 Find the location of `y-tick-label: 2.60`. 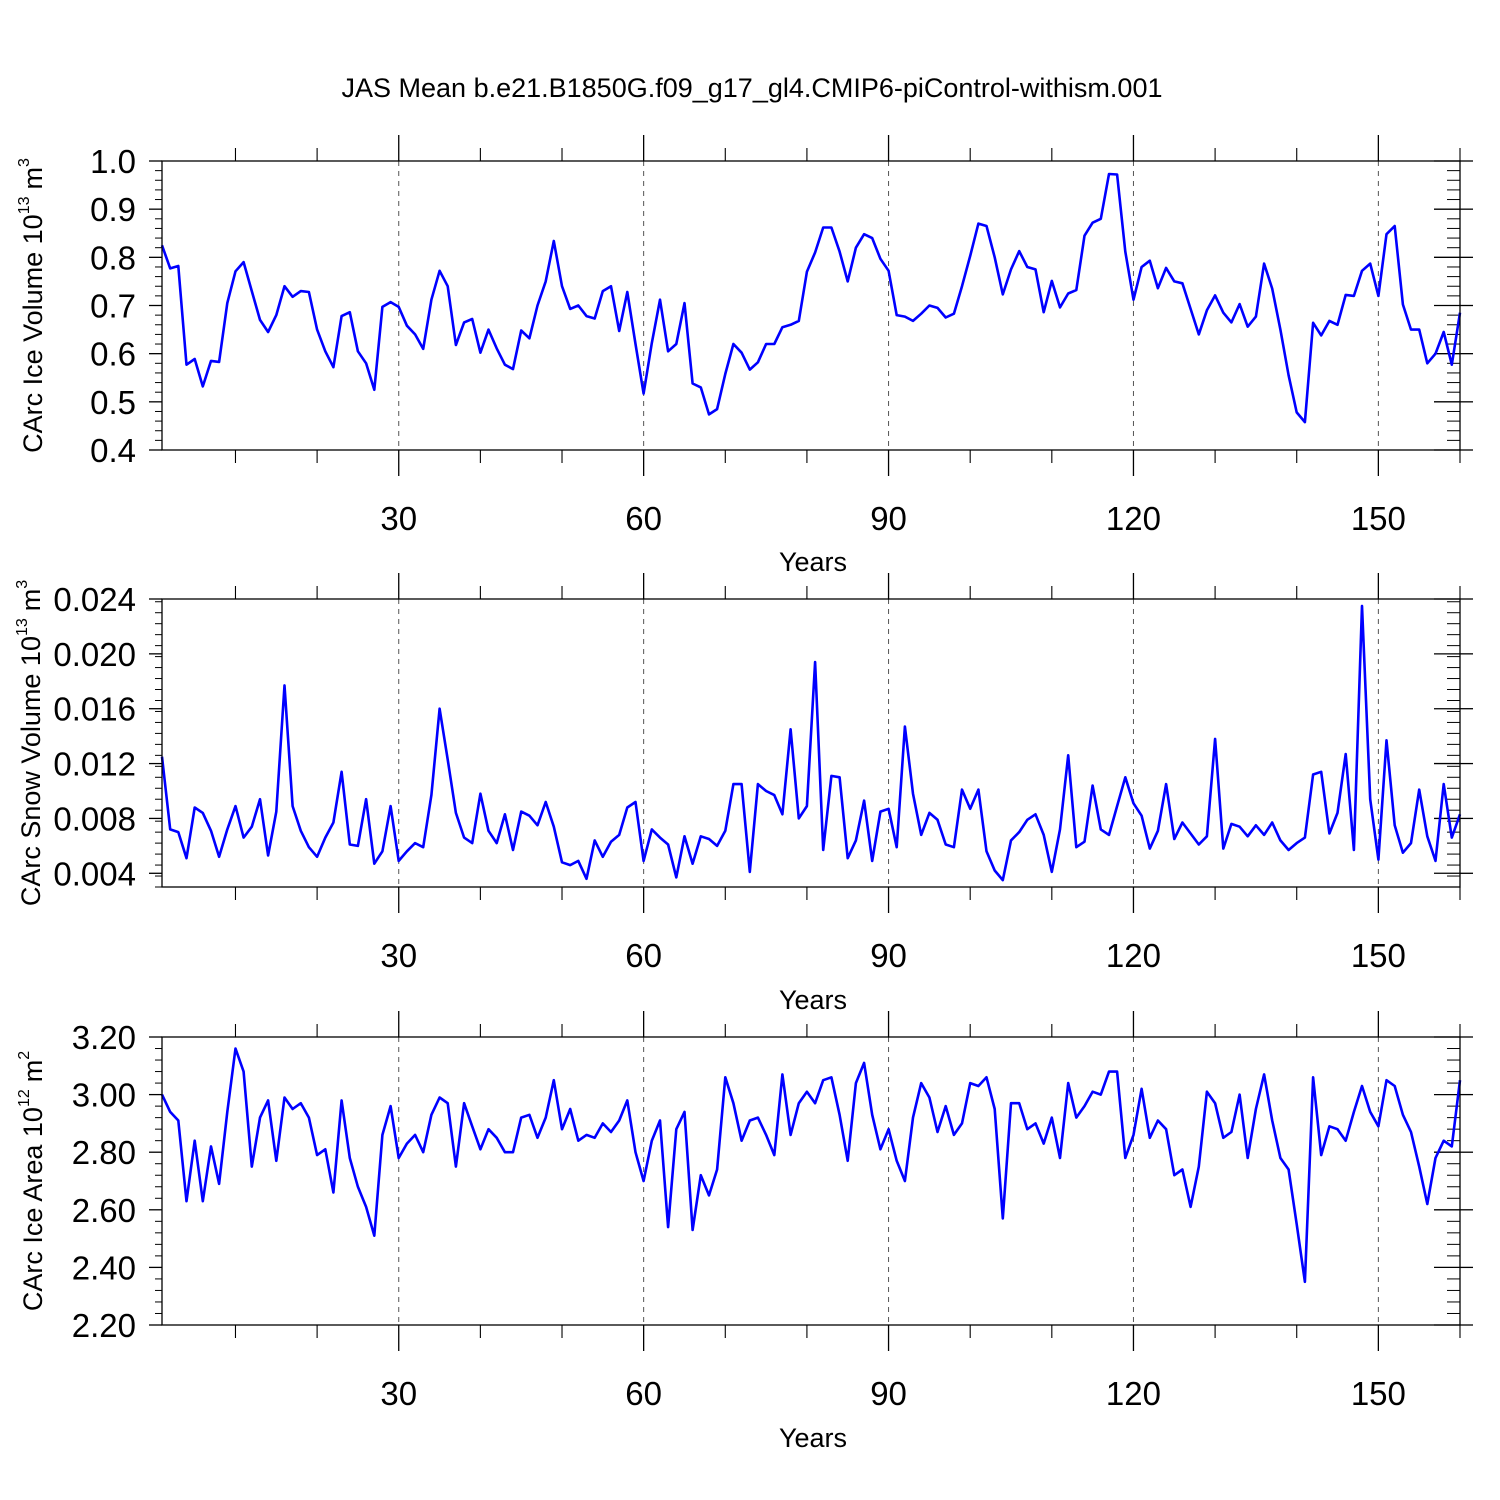

y-tick-label: 2.60 is located at coordinates (104, 1210).